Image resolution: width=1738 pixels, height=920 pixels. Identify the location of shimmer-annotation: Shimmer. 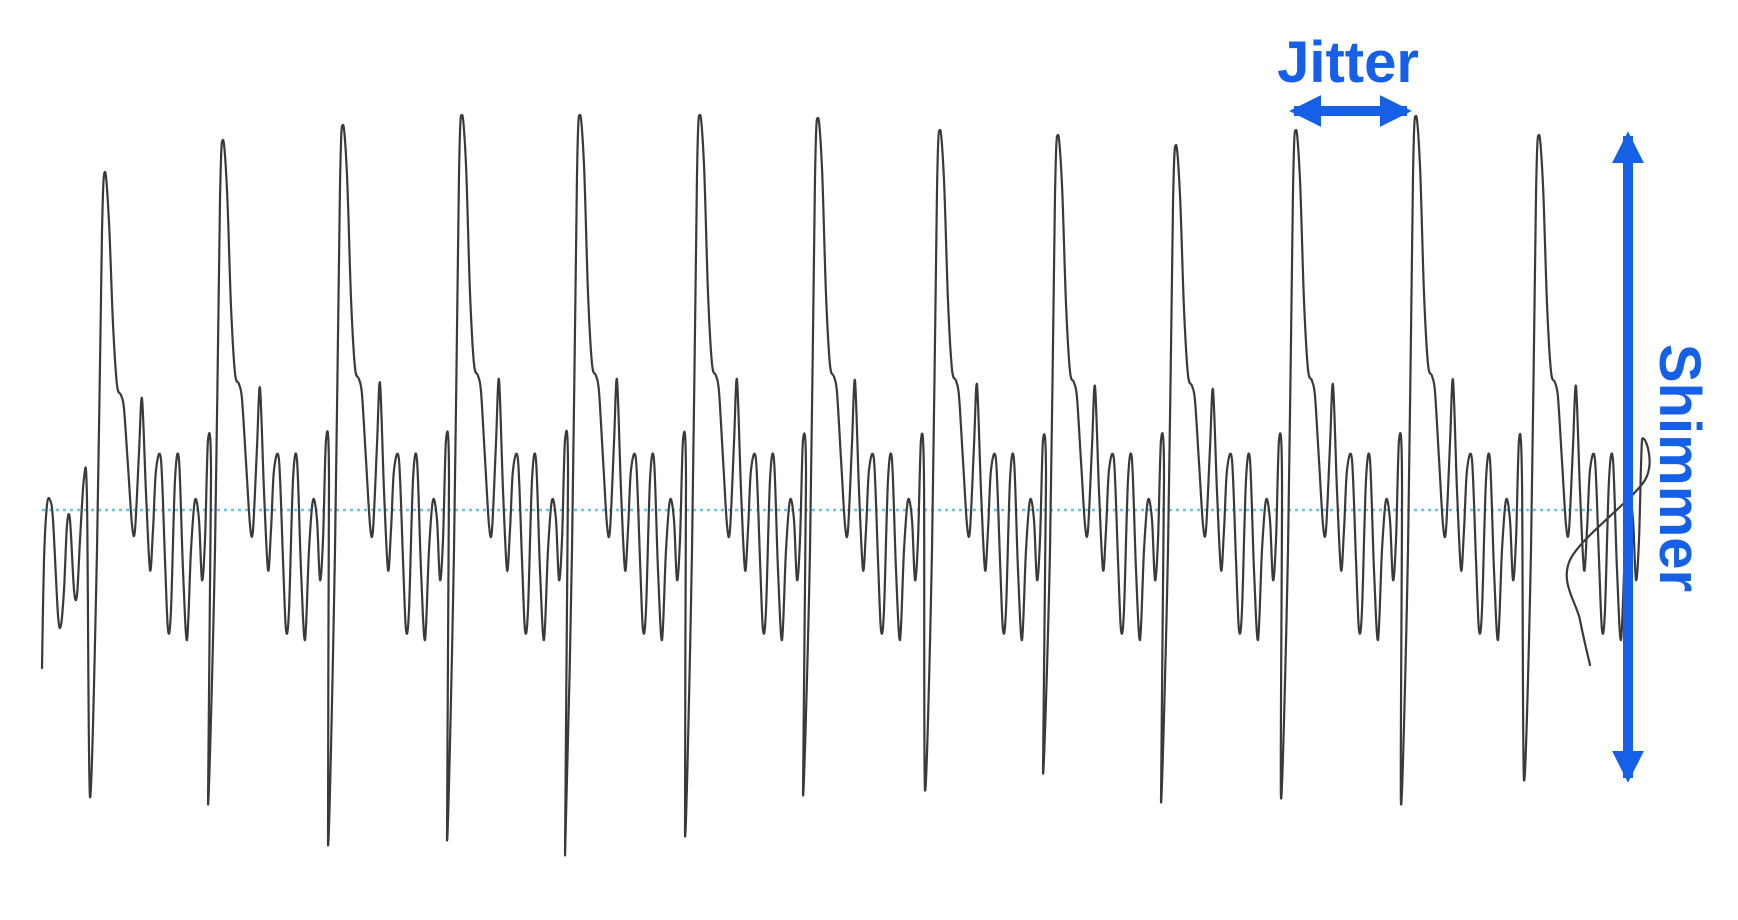
(1661, 457).